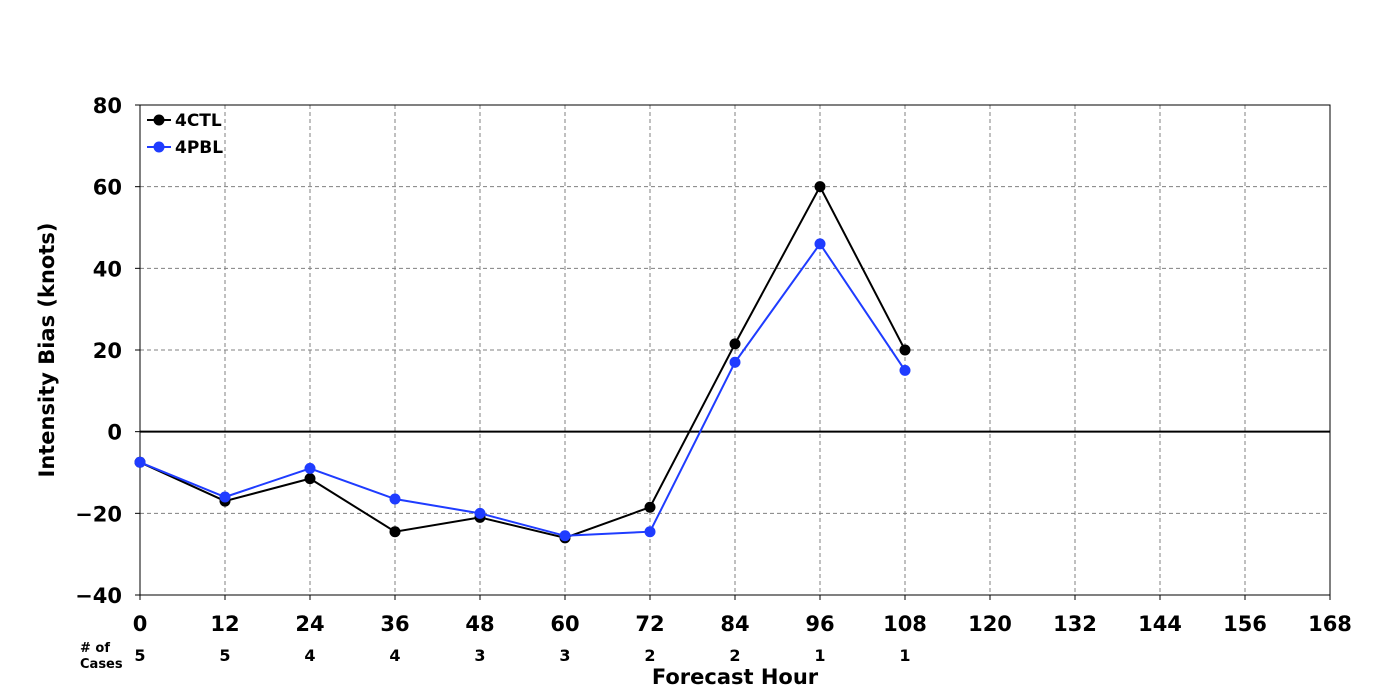 The height and width of the screenshot is (700, 1400). I want to click on y-tick-label: 40, so click(107, 269).